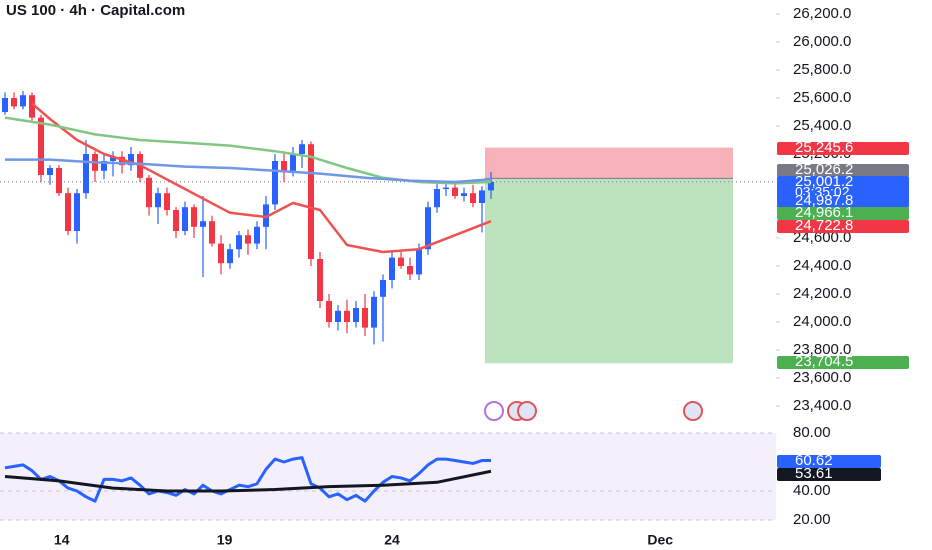 The height and width of the screenshot is (550, 932). I want to click on price-label: 25,245.6, so click(824, 147).